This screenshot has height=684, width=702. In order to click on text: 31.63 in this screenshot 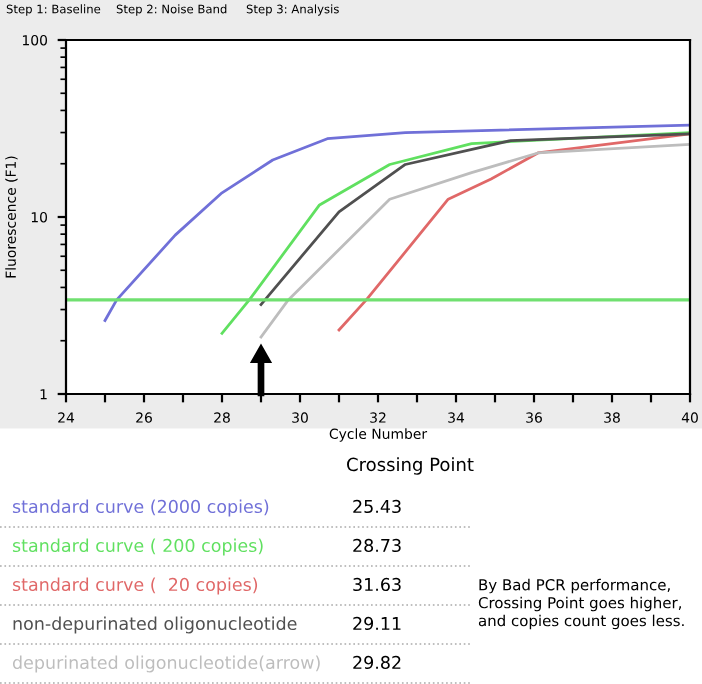, I will do `click(377, 584)`.